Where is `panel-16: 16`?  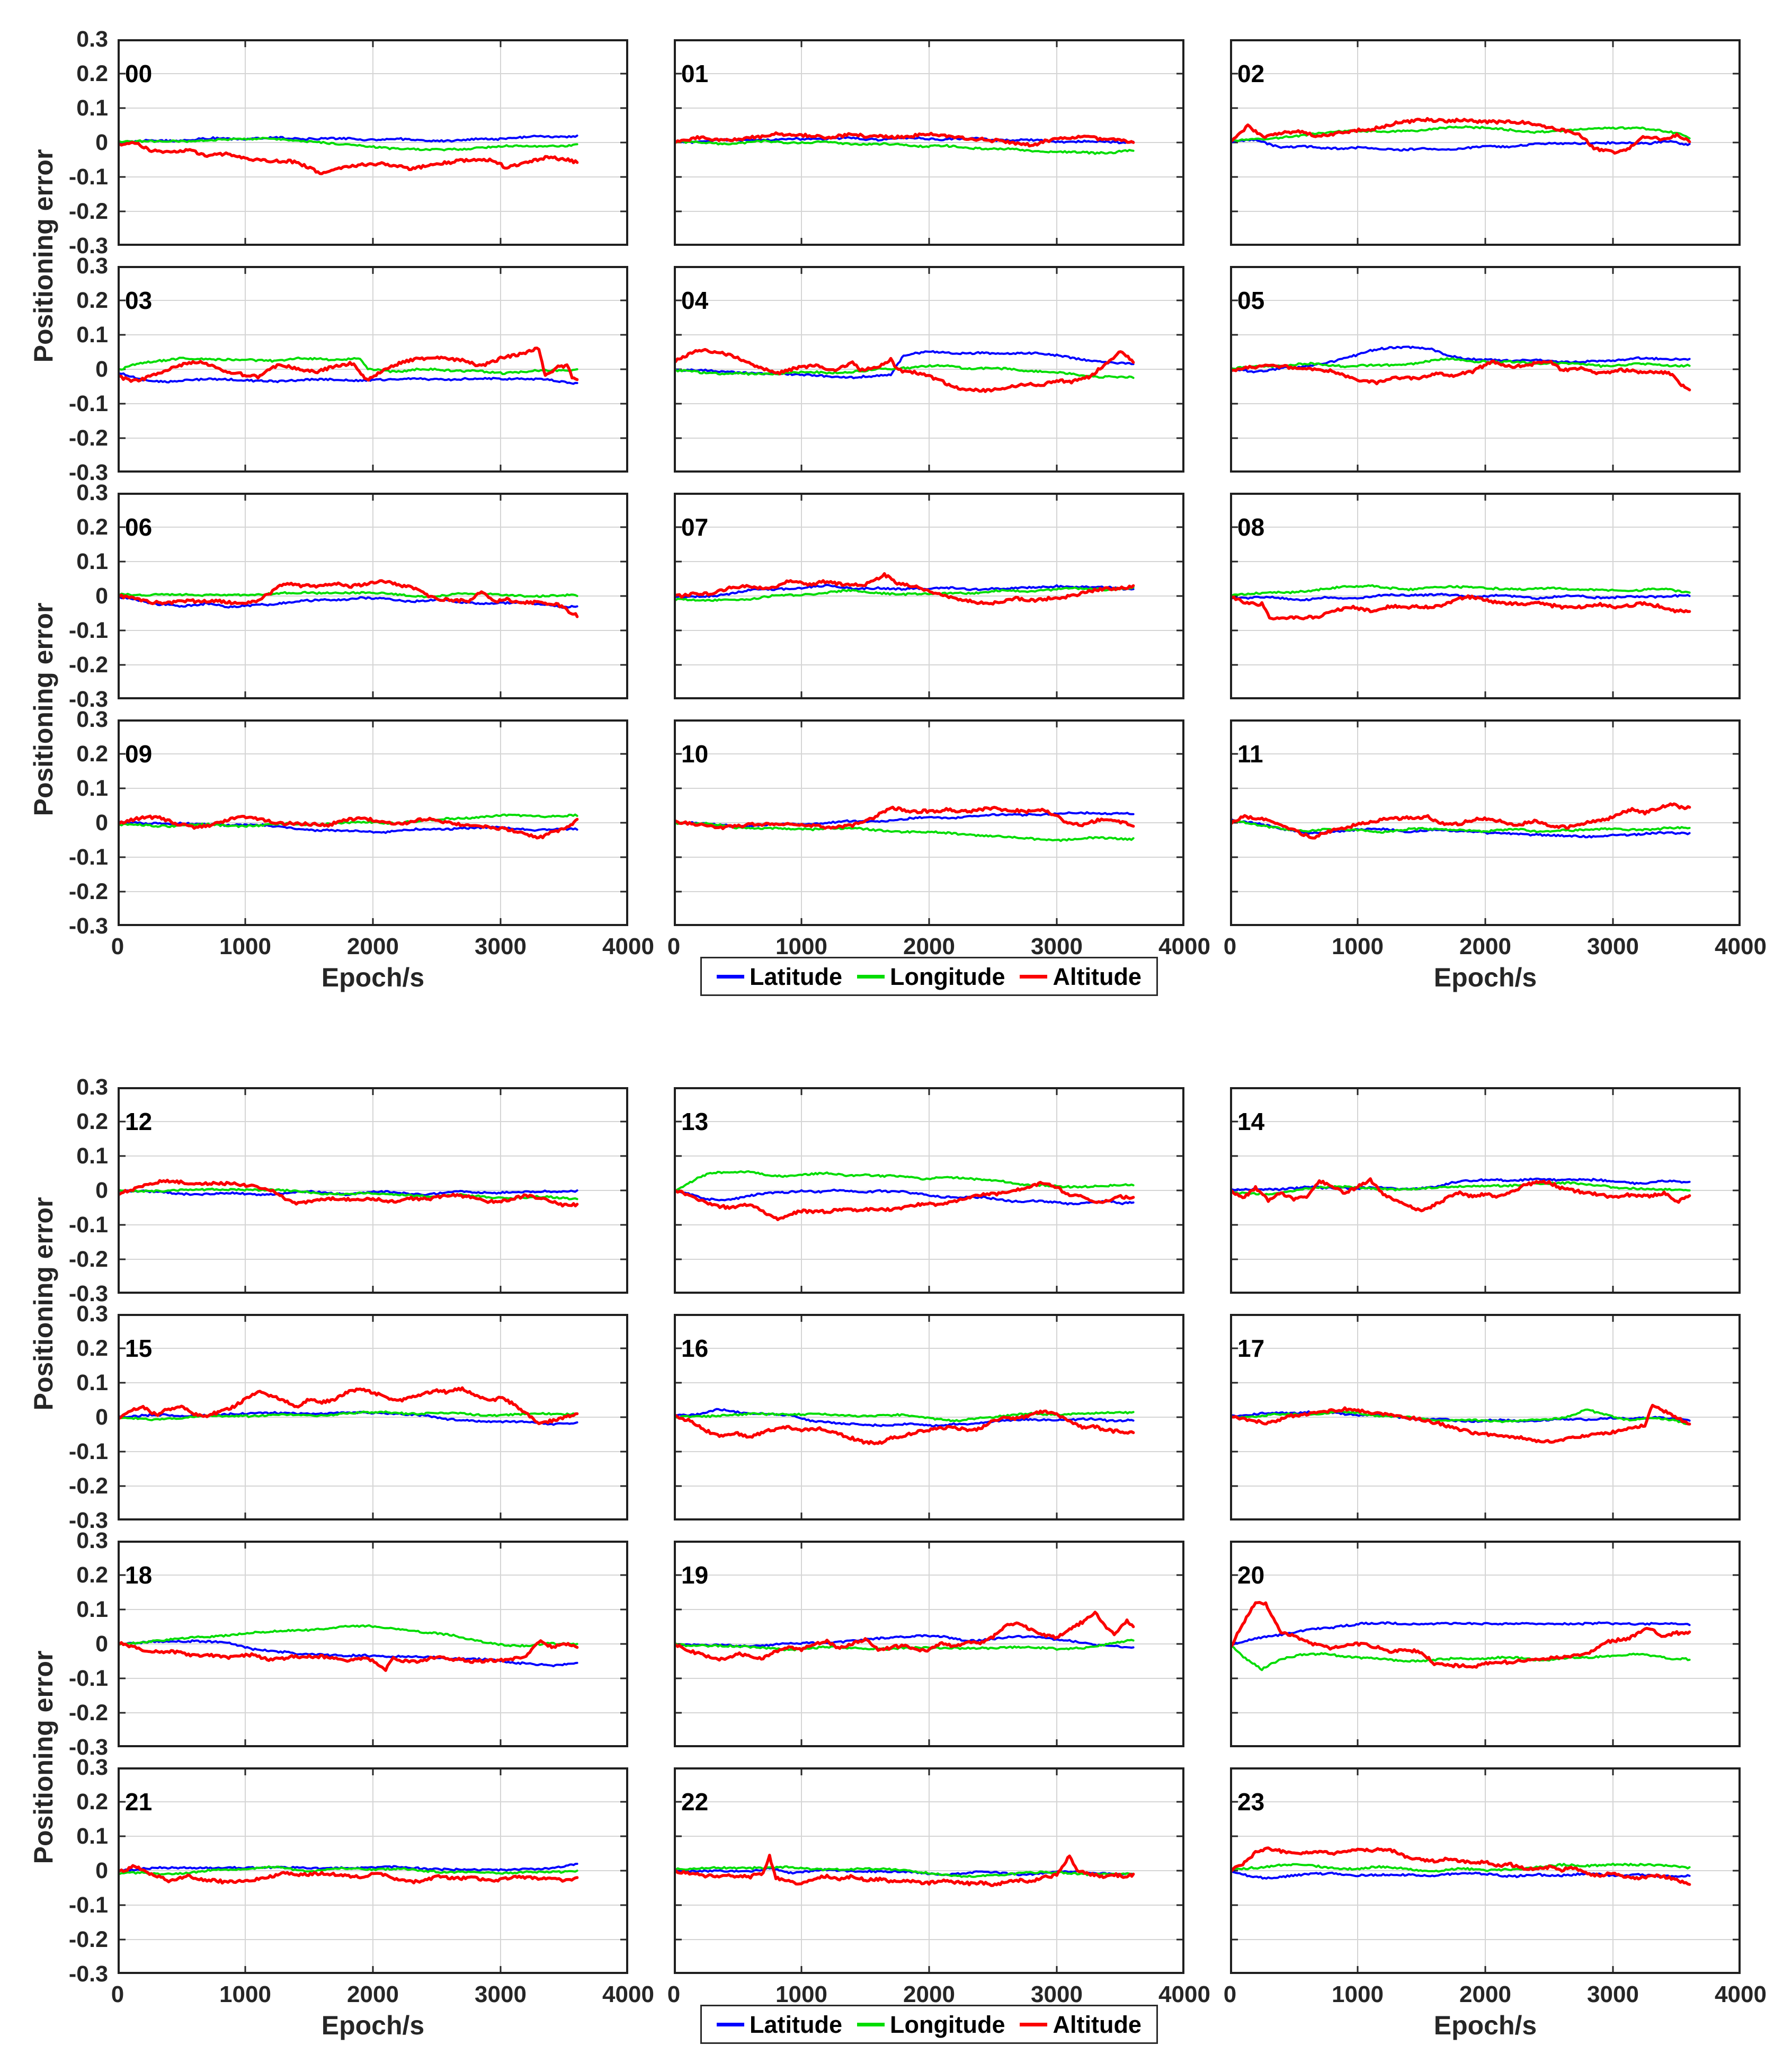
panel-16: 16 is located at coordinates (929, 1417).